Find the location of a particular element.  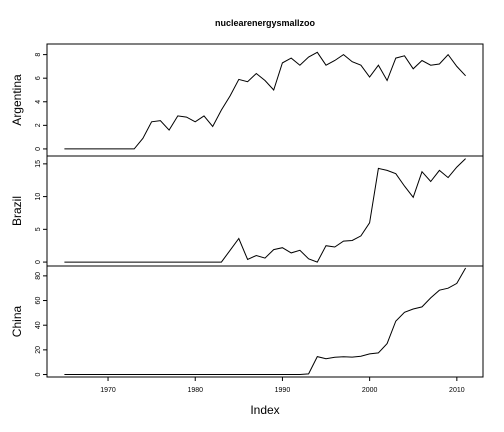

y-tick-label-brazil-1: 5 is located at coordinates (38, 229).